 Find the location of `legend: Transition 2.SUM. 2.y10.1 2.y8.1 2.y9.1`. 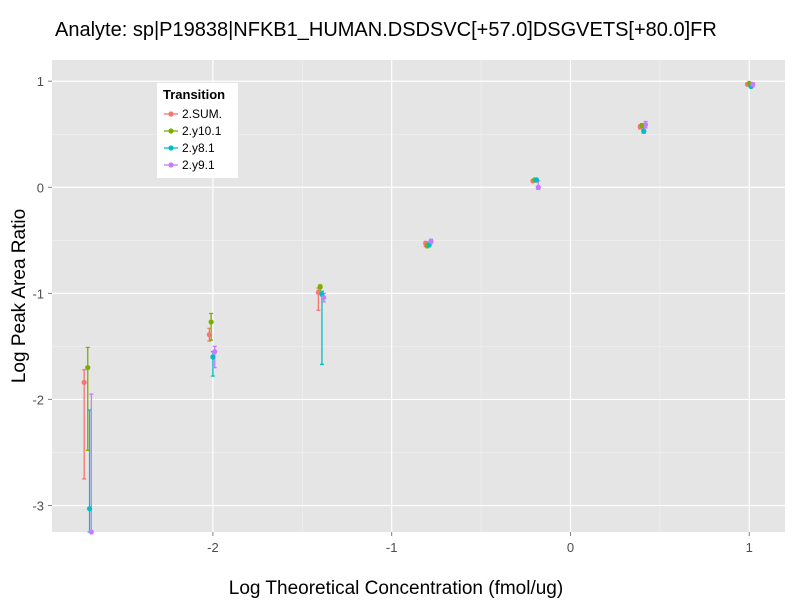

legend: Transition 2.SUM. 2.y10.1 2.y8.1 2.y9.1 is located at coordinates (197, 130).